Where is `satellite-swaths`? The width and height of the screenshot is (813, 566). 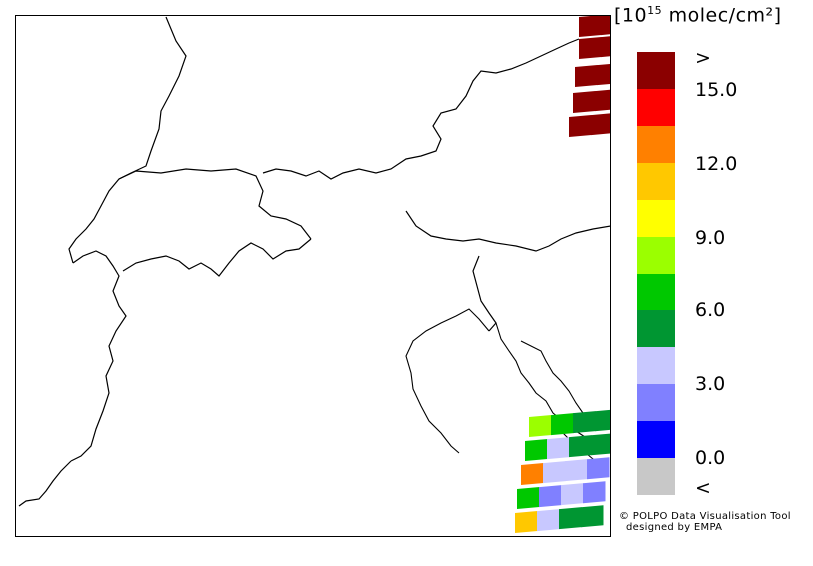
satellite-swaths is located at coordinates (562, 274).